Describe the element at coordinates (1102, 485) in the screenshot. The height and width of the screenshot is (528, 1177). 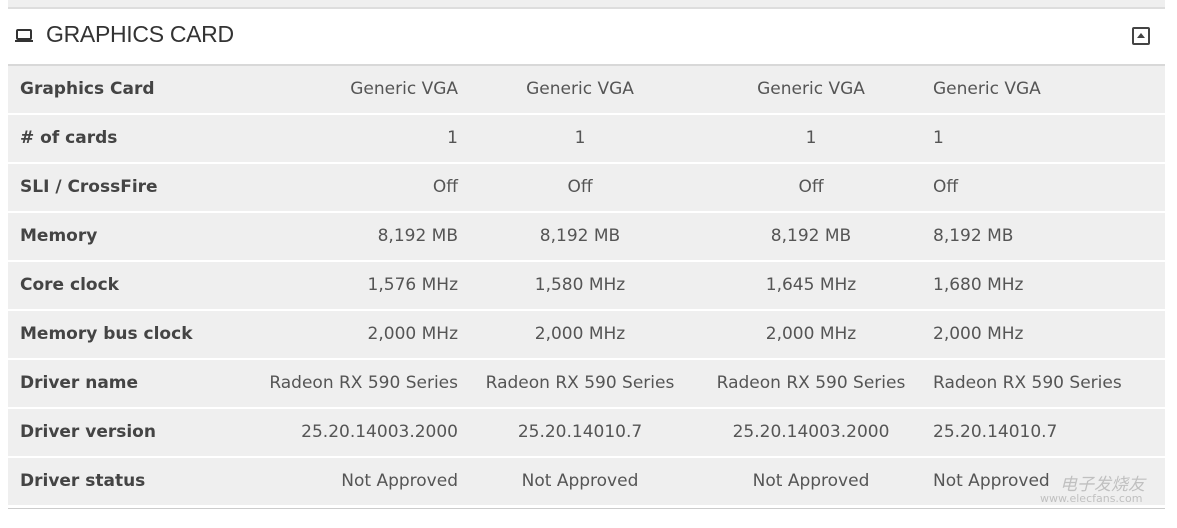
I see `watermark-cn: 电子发烧友` at that location.